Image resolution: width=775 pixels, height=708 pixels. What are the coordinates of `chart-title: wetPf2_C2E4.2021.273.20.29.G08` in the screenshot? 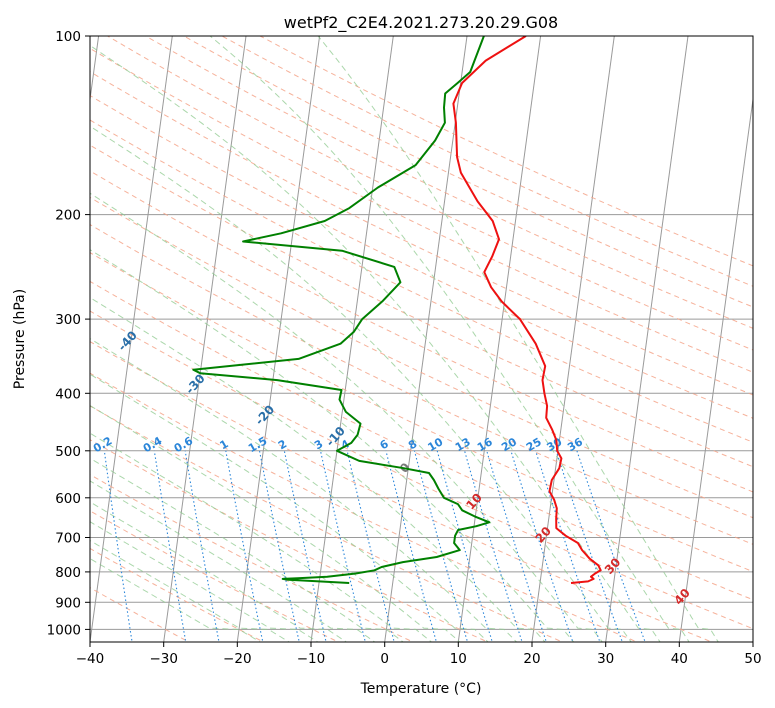 It's located at (421, 23).